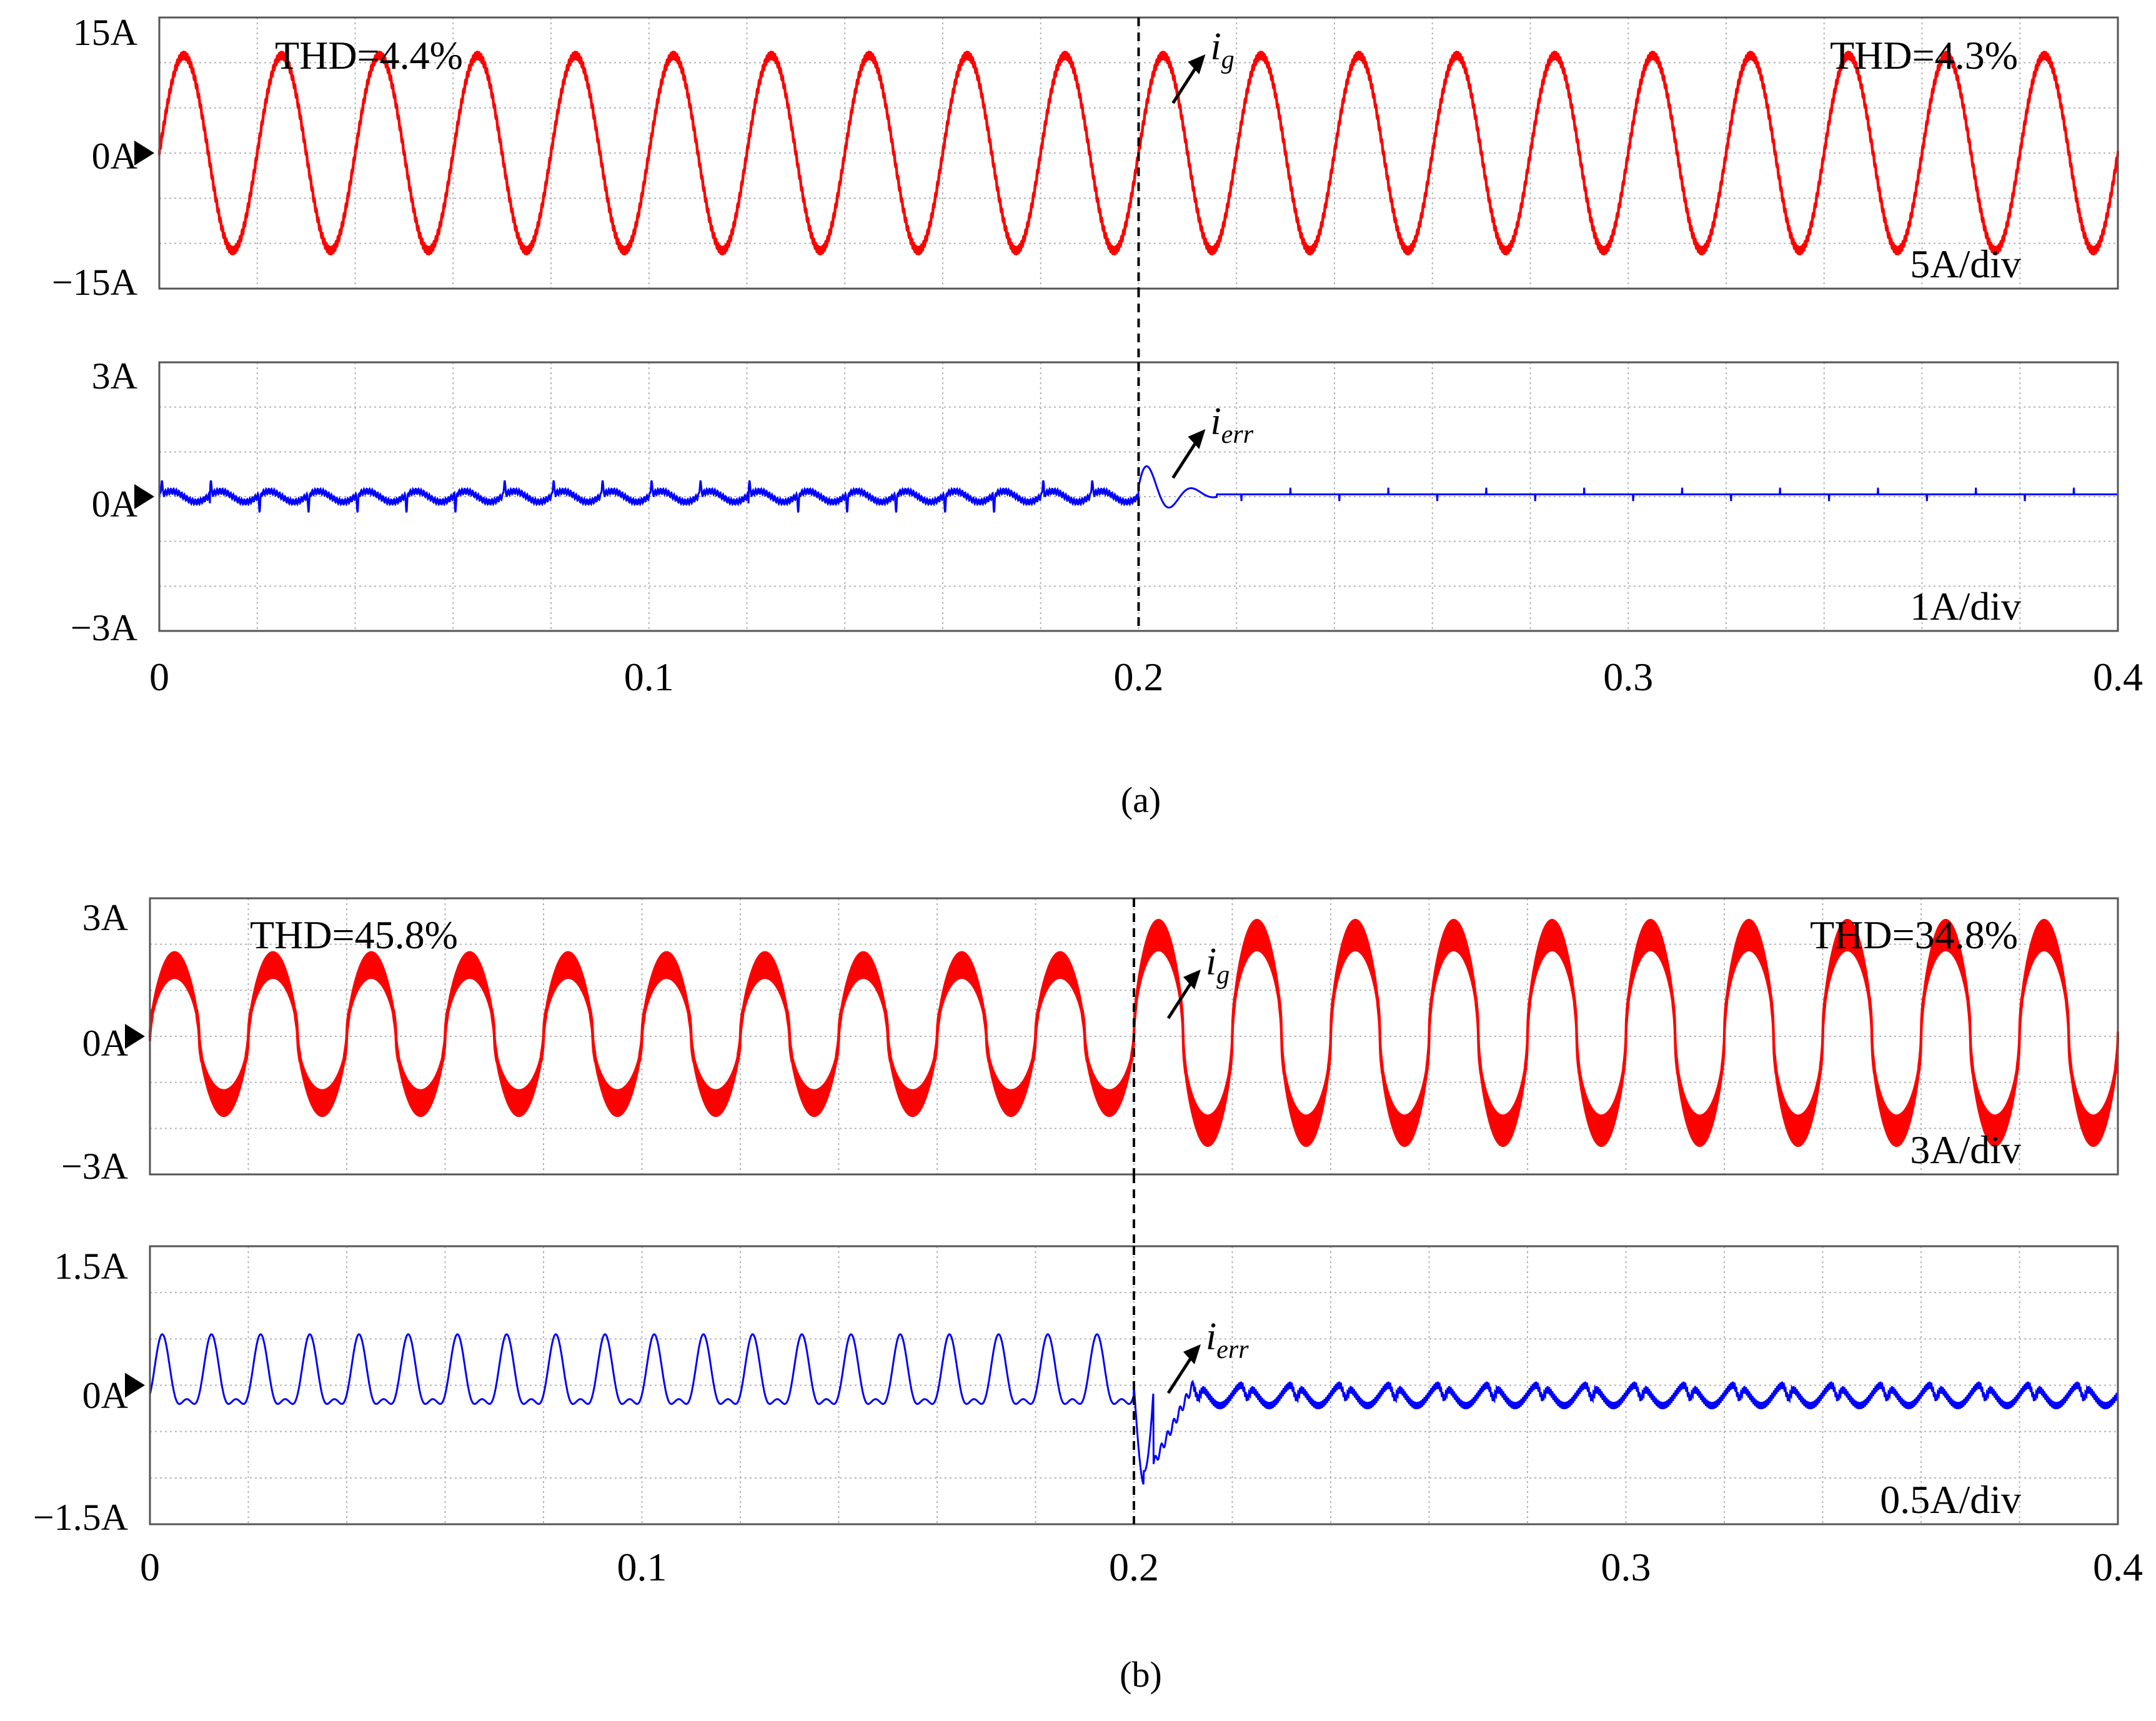 The width and height of the screenshot is (2156, 1721). Describe the element at coordinates (1965, 1150) in the screenshot. I see `scale-label: 3A/div` at that location.